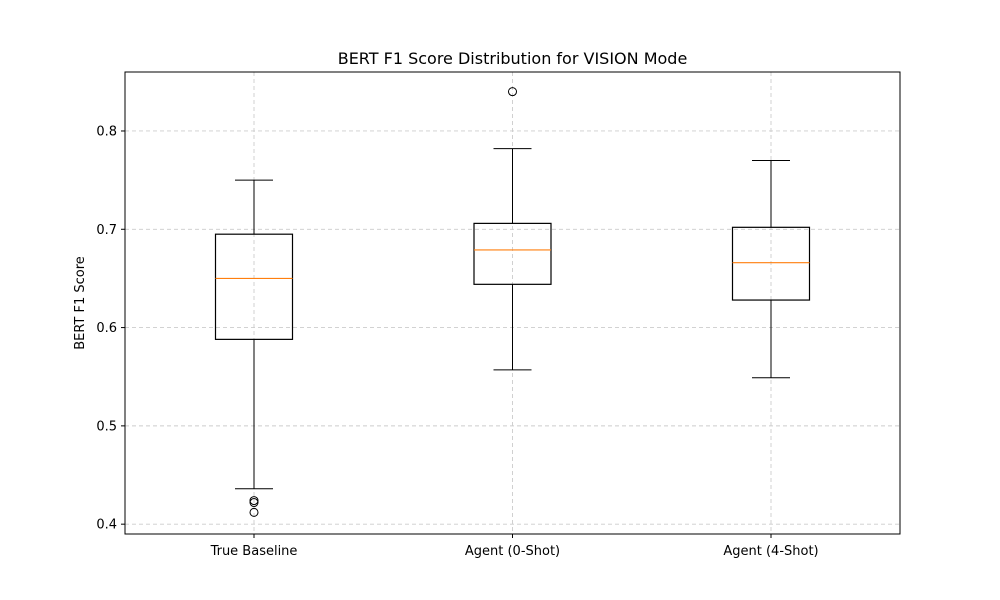 This screenshot has width=1000, height=600. I want to click on y-tick-label: 0.8, so click(106, 131).